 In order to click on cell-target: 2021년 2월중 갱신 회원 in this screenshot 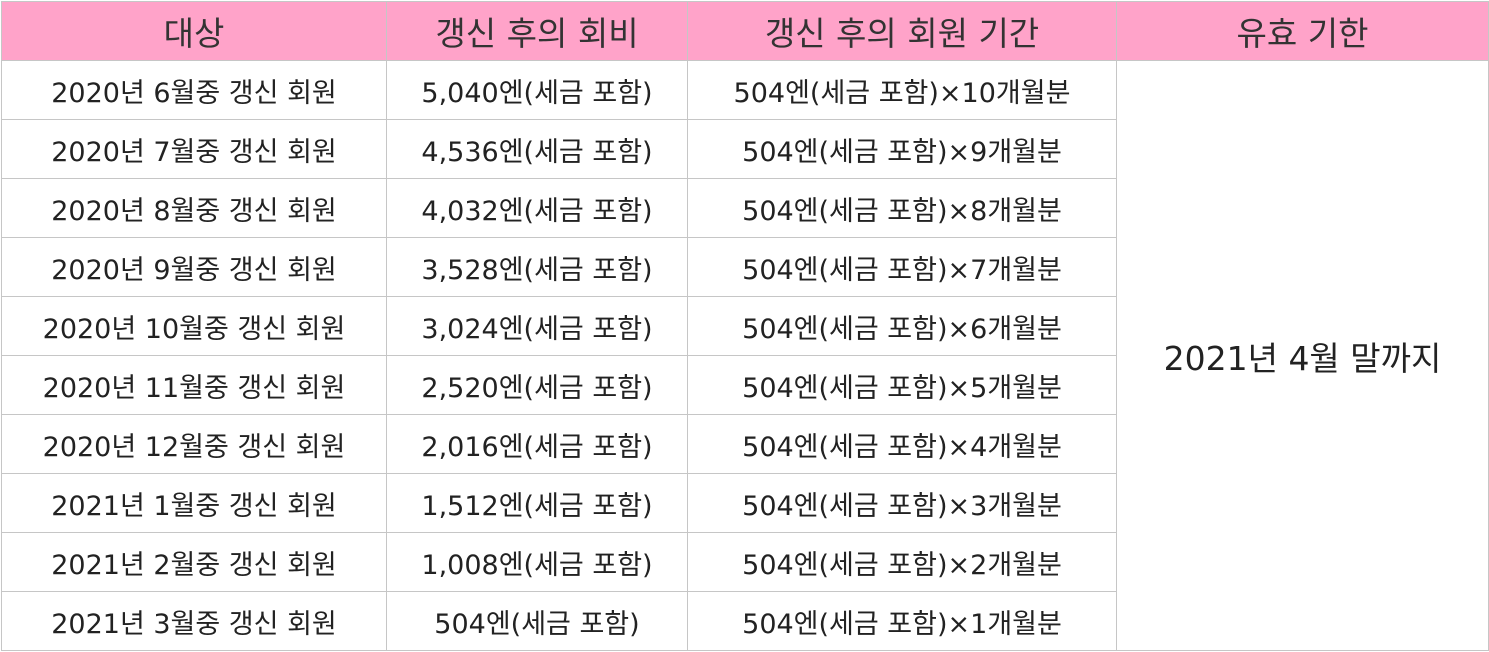, I will do `click(194, 562)`.